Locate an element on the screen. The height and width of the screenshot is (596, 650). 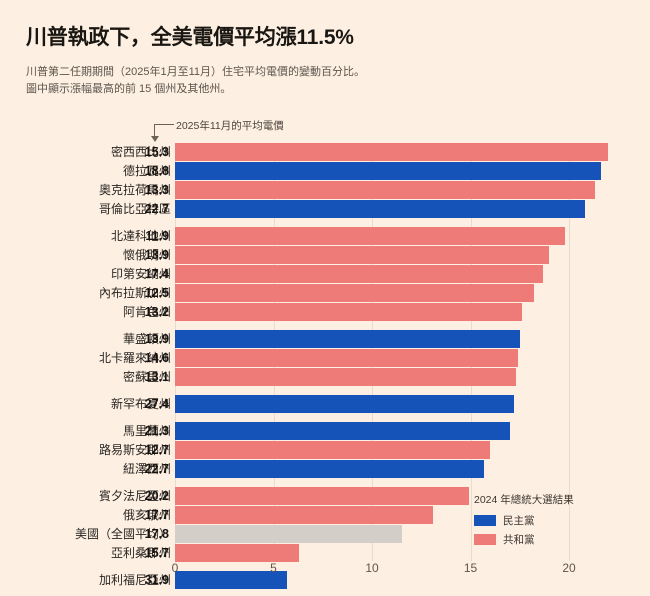
bar-row: 哥倫比亞特區 22.7 is located at coordinates (325, 209).